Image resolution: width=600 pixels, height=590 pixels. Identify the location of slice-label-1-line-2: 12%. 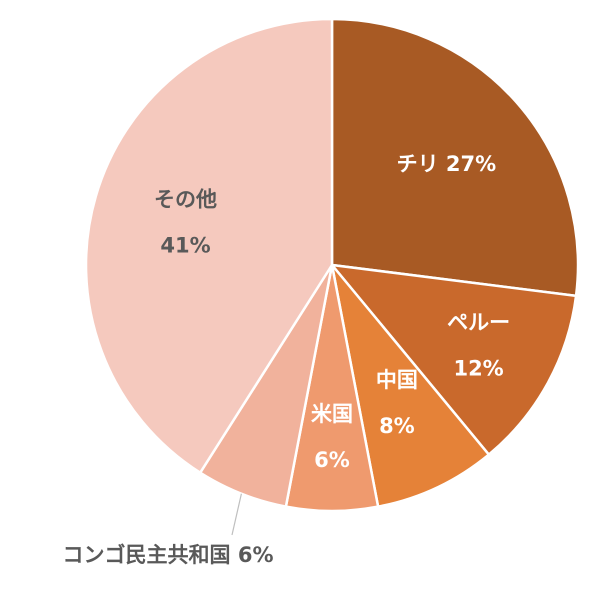
(478, 369).